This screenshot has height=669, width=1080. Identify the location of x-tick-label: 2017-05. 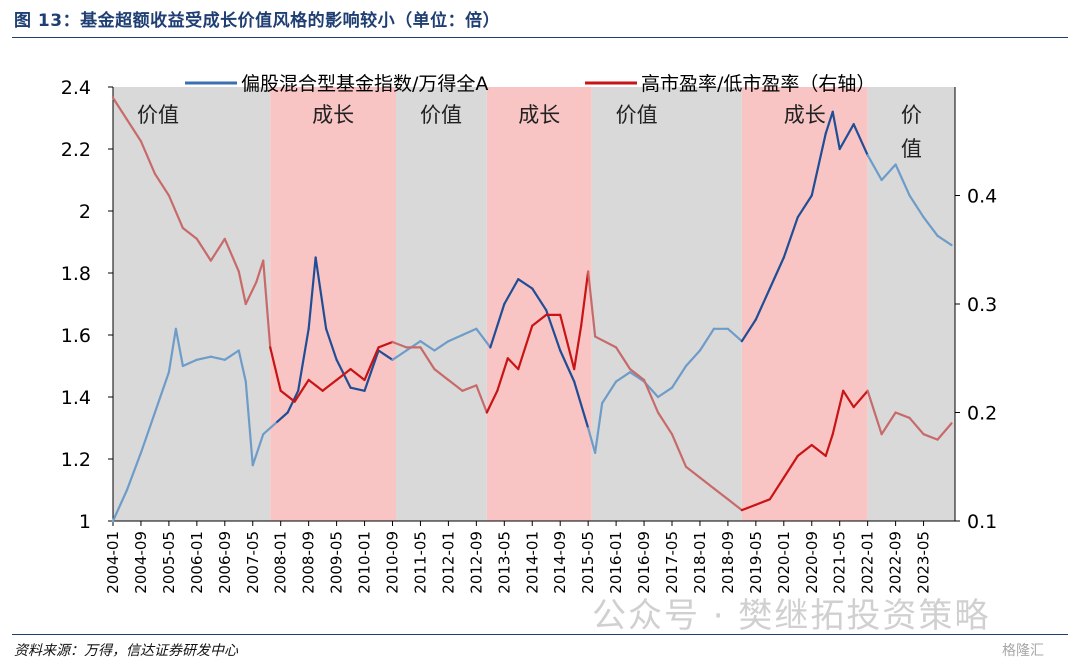
(672, 562).